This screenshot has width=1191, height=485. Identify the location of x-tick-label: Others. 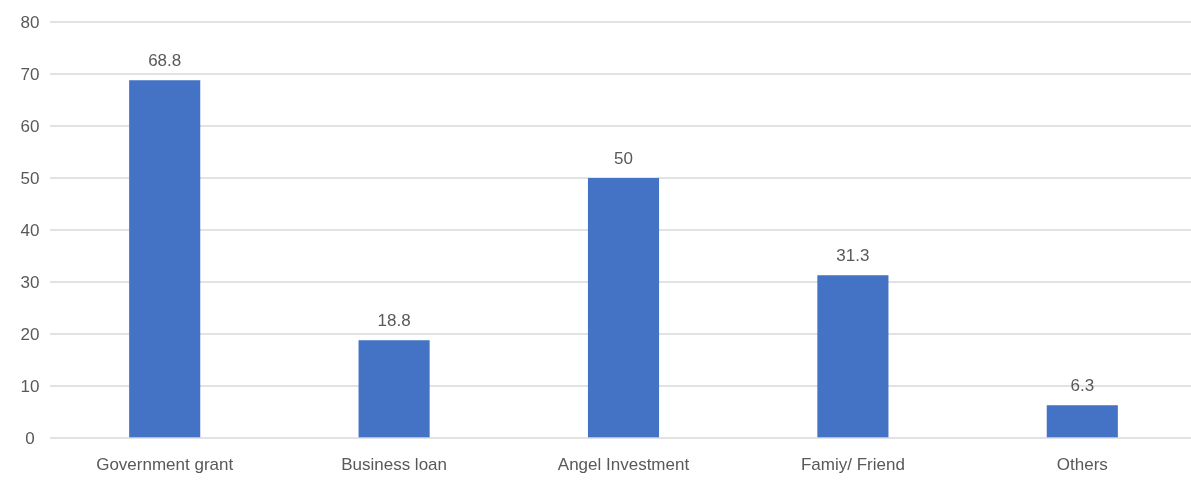
(1082, 464).